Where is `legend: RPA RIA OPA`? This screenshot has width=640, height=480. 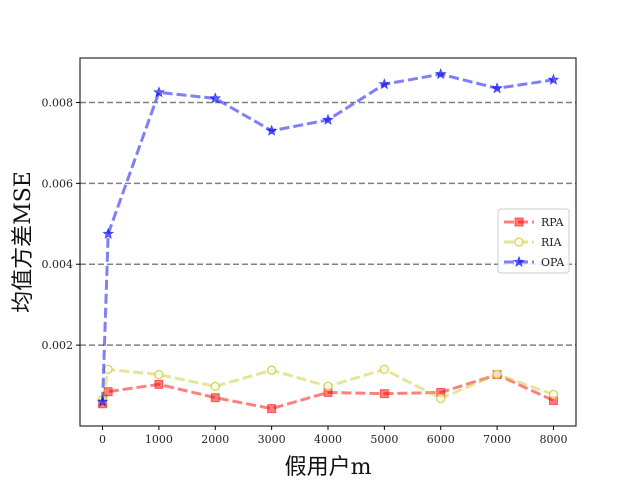
legend: RPA RIA OPA is located at coordinates (533, 241).